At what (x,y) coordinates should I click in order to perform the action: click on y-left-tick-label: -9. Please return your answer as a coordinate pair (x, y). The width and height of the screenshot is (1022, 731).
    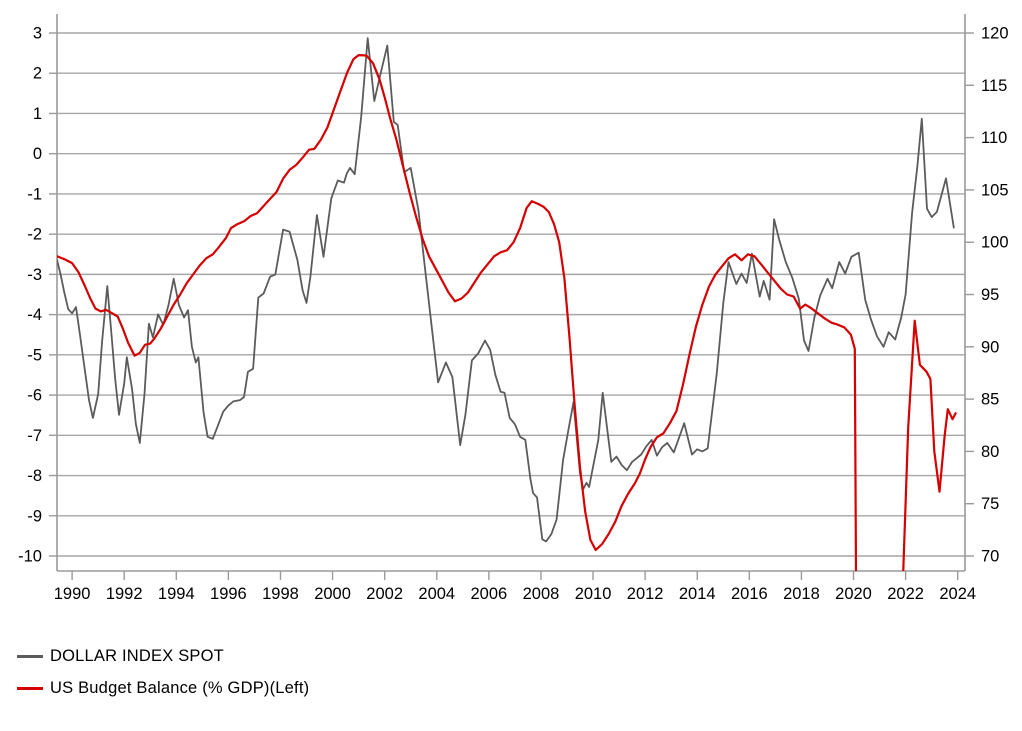
    Looking at the image, I should click on (34, 516).